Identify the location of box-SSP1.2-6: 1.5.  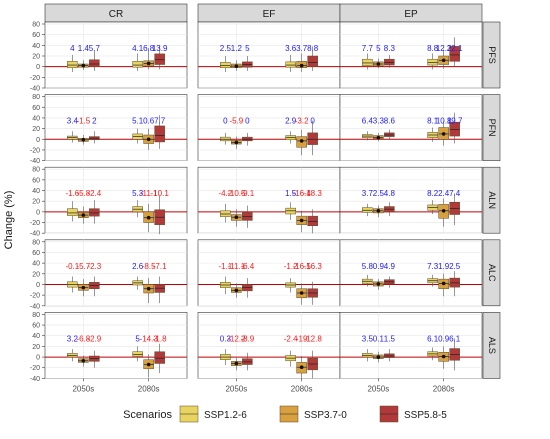
(291, 204).